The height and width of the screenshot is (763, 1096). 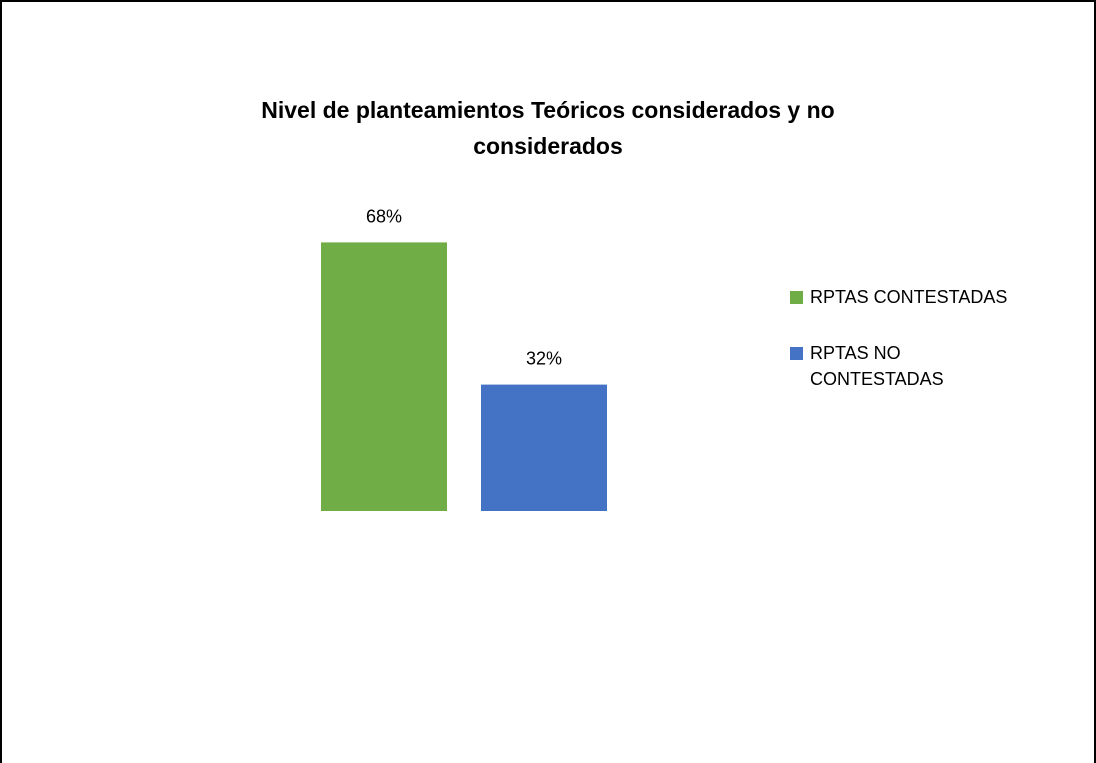 What do you see at coordinates (909, 297) in the screenshot?
I see `legend-label: RPTAS CONTESTADAS` at bounding box center [909, 297].